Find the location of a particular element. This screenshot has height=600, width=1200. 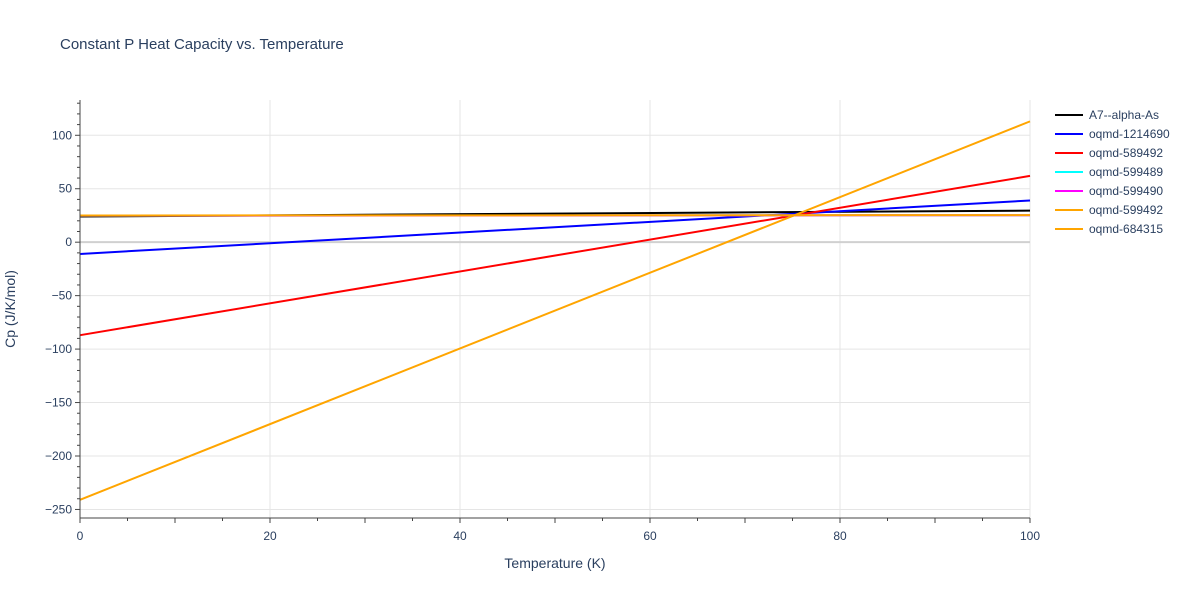

y-tick-label: 100 is located at coordinates (62, 135).